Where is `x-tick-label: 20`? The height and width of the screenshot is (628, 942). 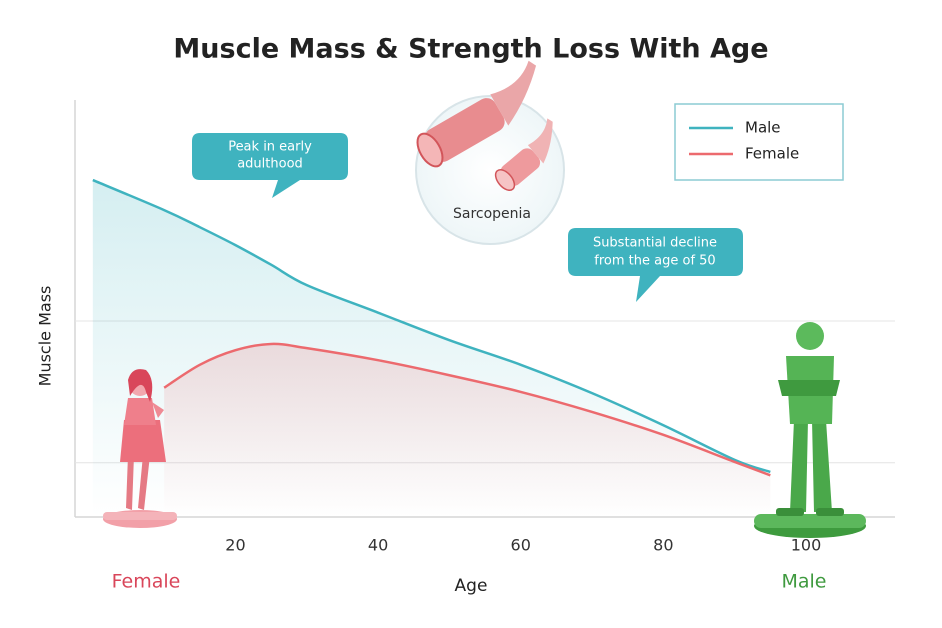 x-tick-label: 20 is located at coordinates (235, 545).